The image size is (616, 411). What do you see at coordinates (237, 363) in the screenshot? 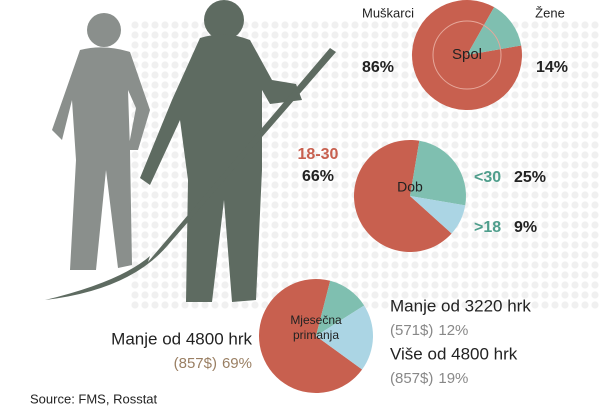
I see `value-label: 69%` at bounding box center [237, 363].